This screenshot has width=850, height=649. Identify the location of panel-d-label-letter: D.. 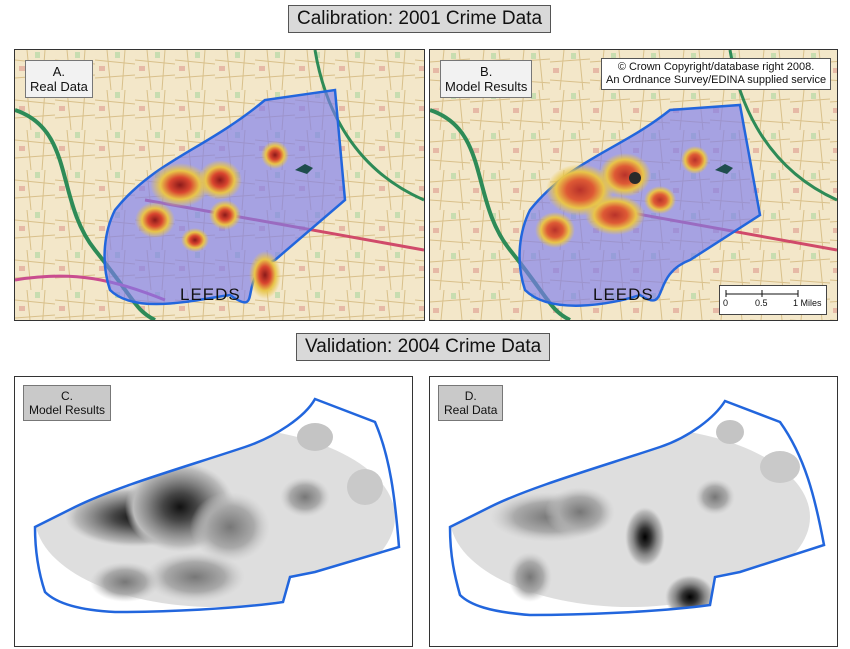
(470, 396).